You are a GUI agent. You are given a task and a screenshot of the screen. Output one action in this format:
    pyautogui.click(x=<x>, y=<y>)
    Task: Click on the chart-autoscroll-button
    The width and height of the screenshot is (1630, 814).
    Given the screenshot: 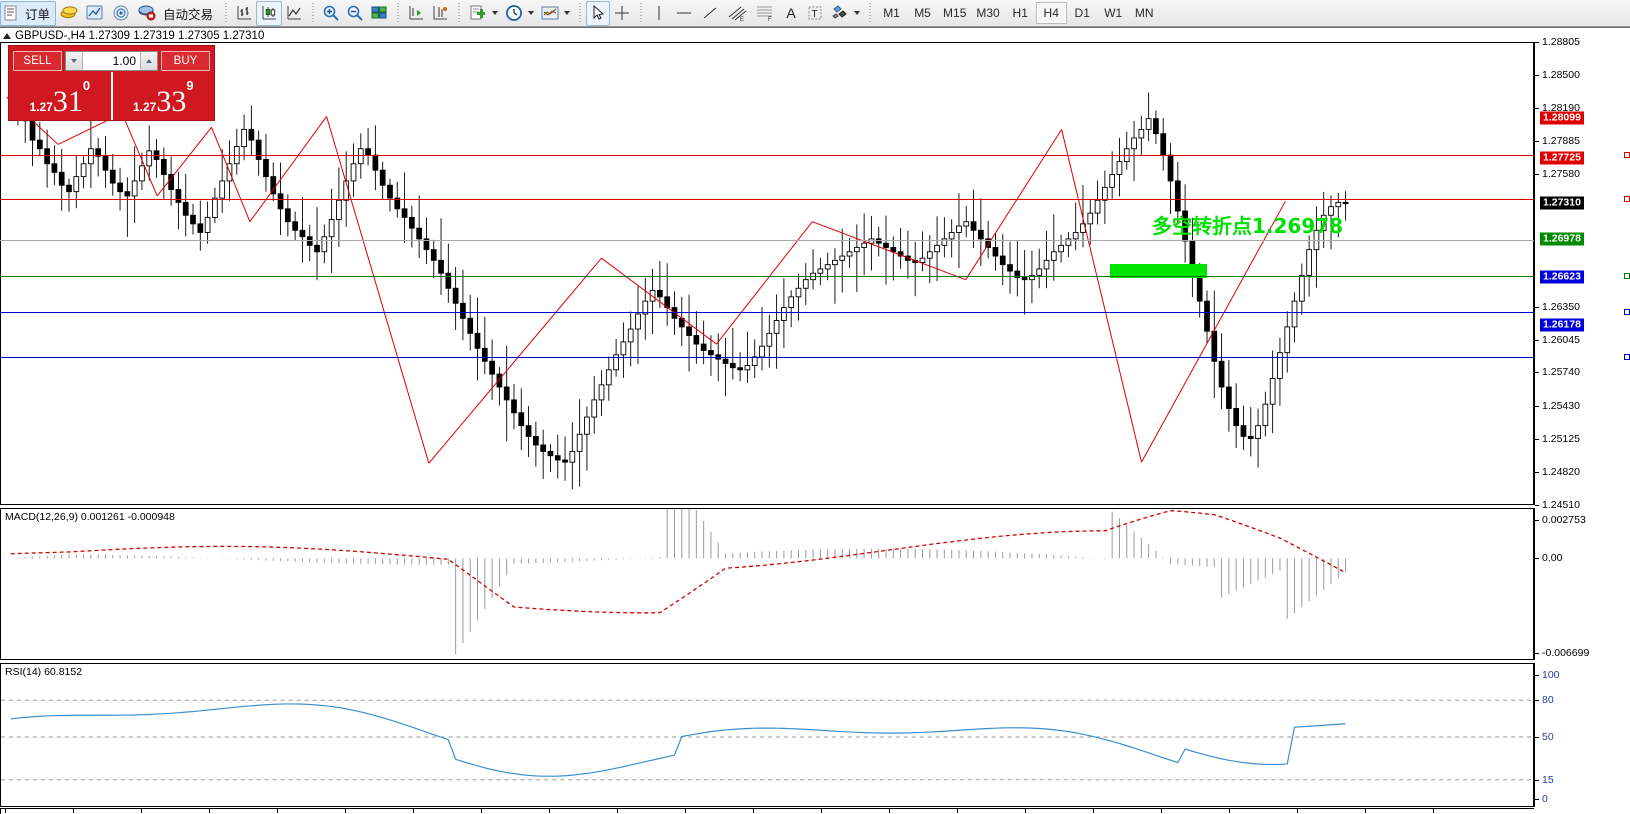 What is the action you would take?
    pyautogui.click(x=440, y=13)
    